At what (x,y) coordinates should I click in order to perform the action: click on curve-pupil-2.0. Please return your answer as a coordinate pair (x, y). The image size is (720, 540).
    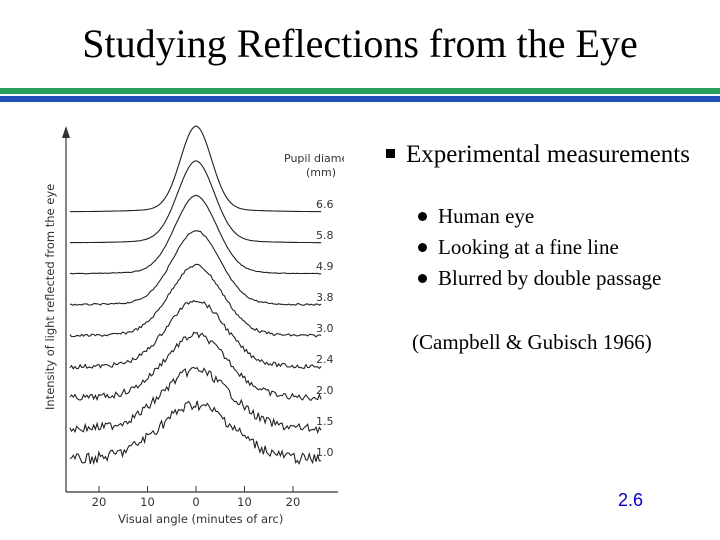
    Looking at the image, I should click on (195, 366).